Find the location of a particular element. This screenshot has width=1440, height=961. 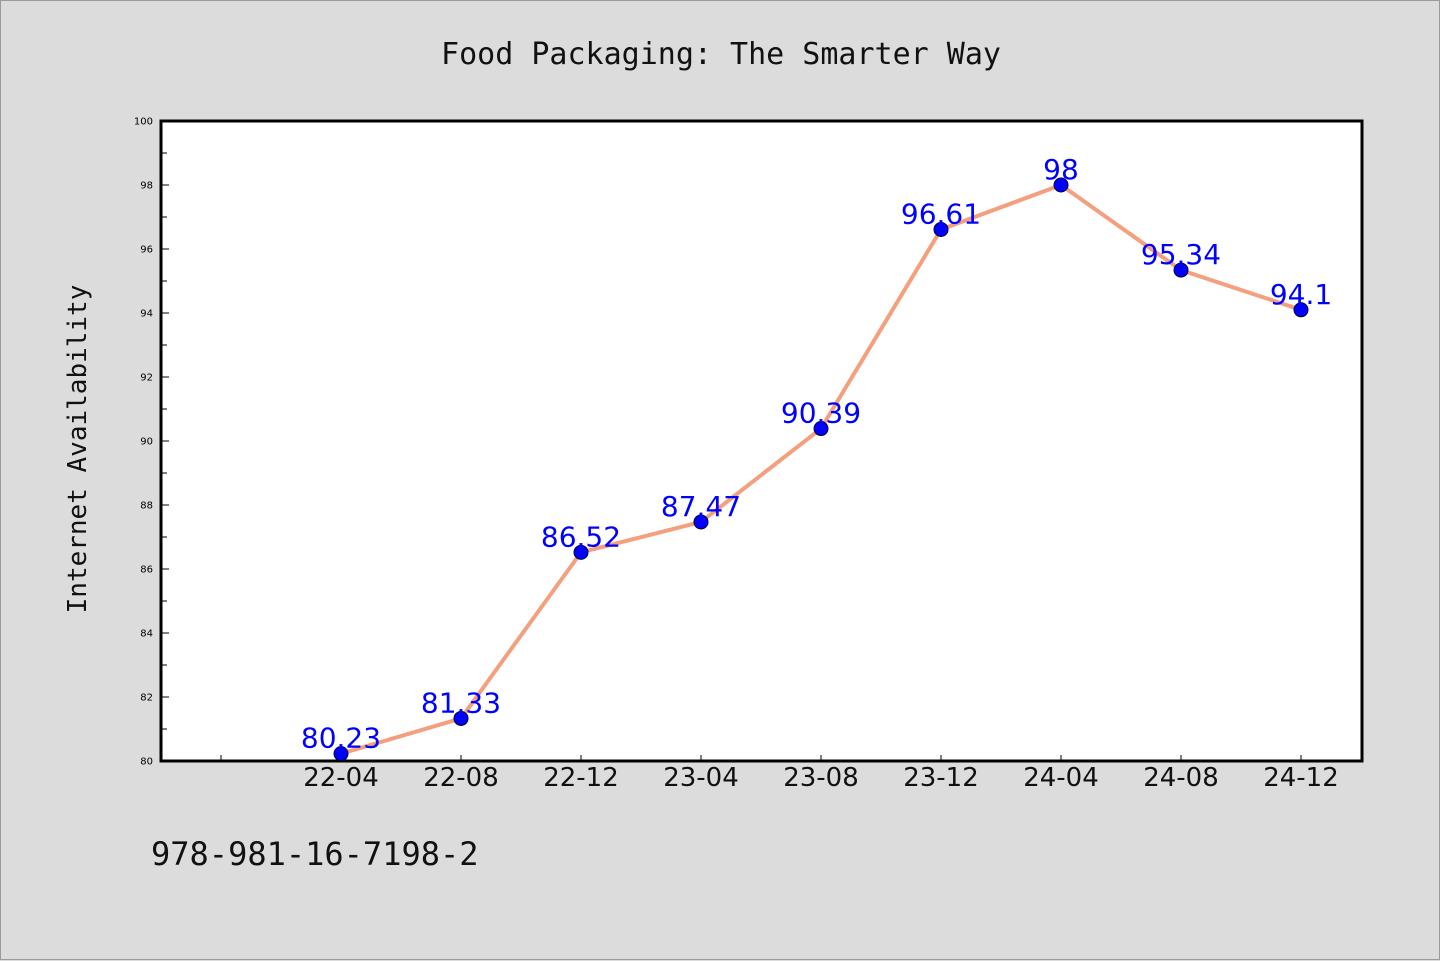

x-tick-label: 24-12 is located at coordinates (1301, 778).